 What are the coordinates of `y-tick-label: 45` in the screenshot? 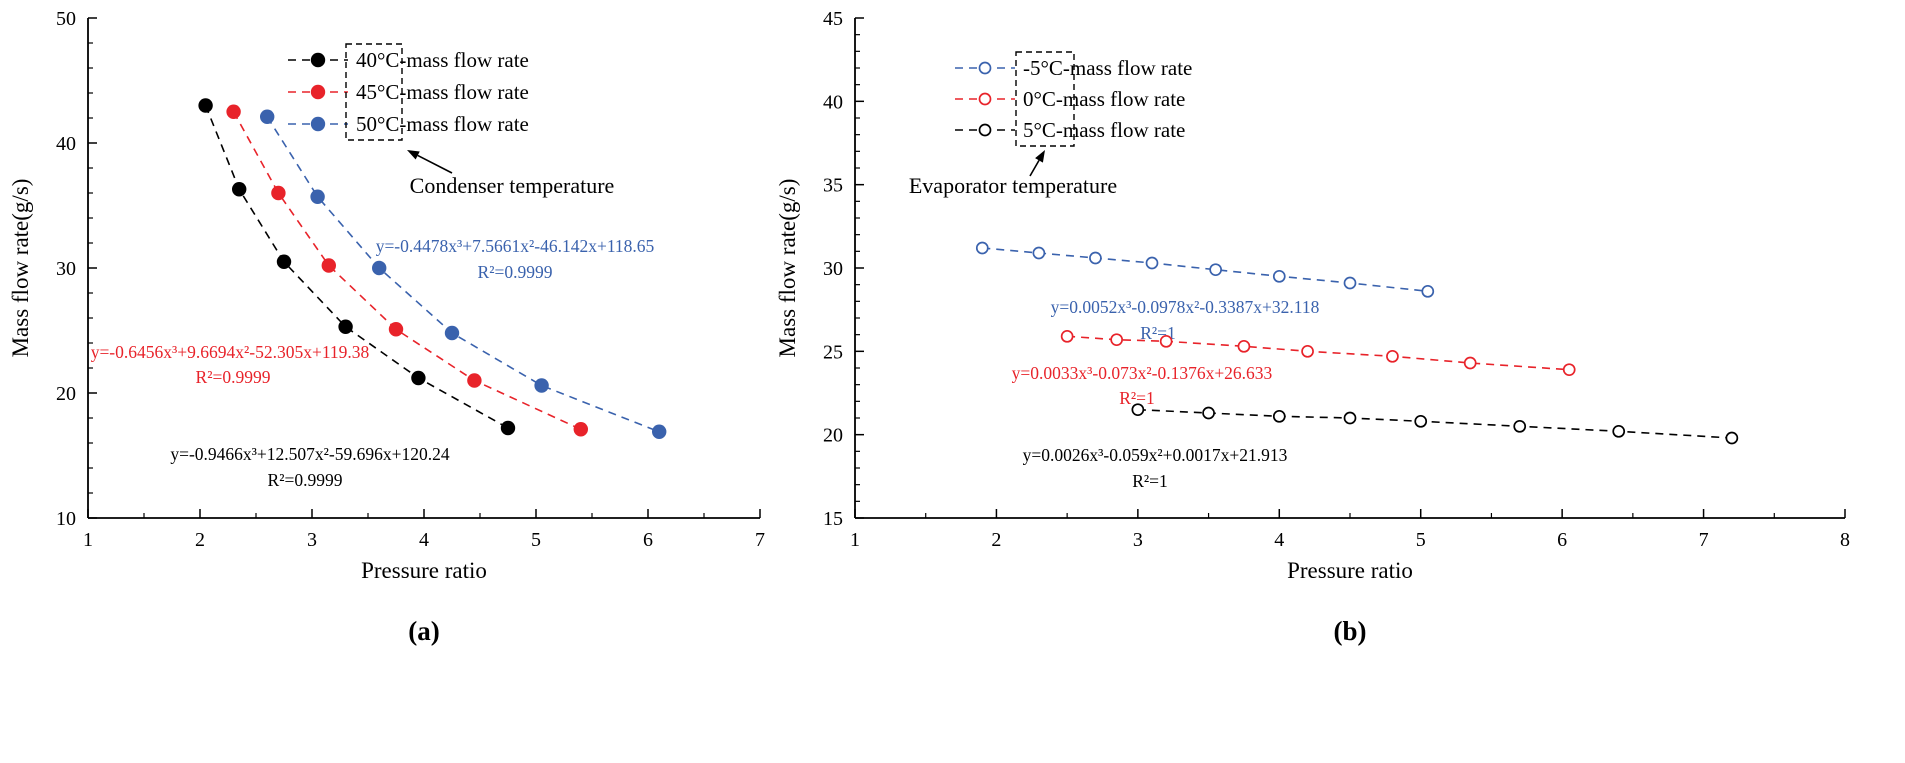 It's located at (833, 19).